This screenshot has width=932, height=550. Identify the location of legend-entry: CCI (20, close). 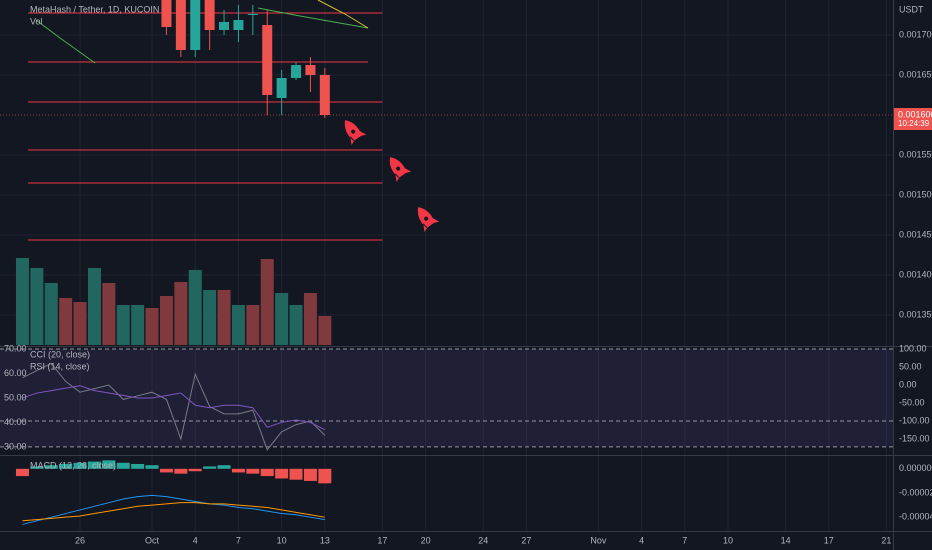
(60, 354).